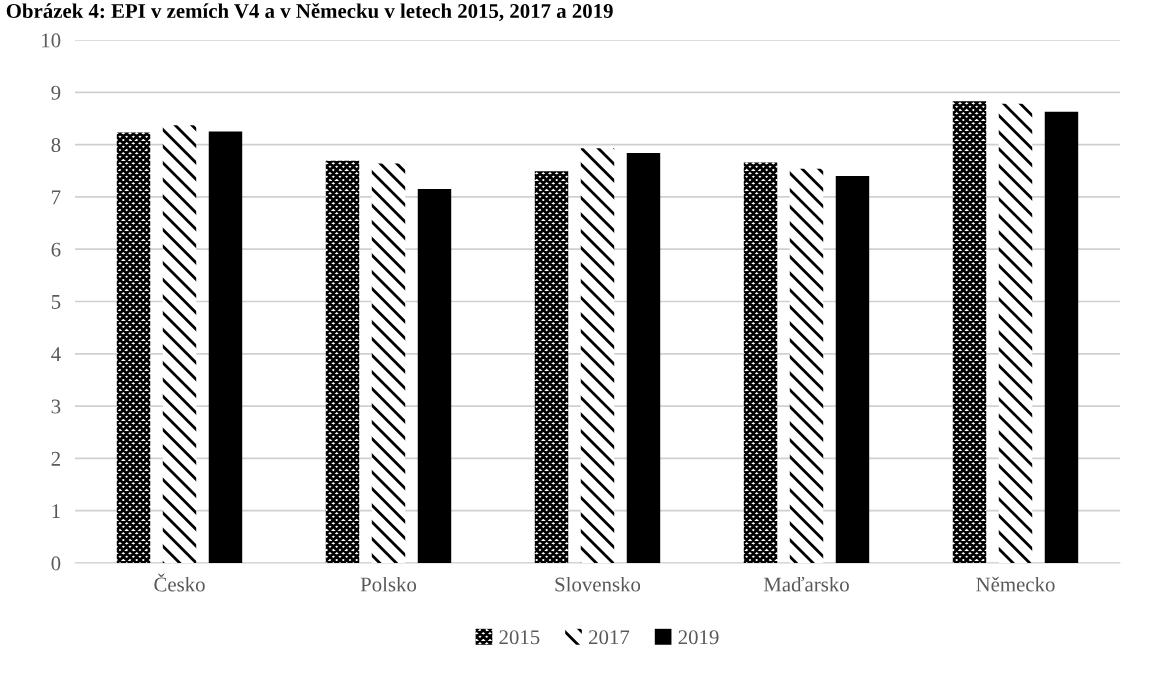 This screenshot has width=1149, height=675. Describe the element at coordinates (56, 92) in the screenshot. I see `y-tick-label: 9` at that location.